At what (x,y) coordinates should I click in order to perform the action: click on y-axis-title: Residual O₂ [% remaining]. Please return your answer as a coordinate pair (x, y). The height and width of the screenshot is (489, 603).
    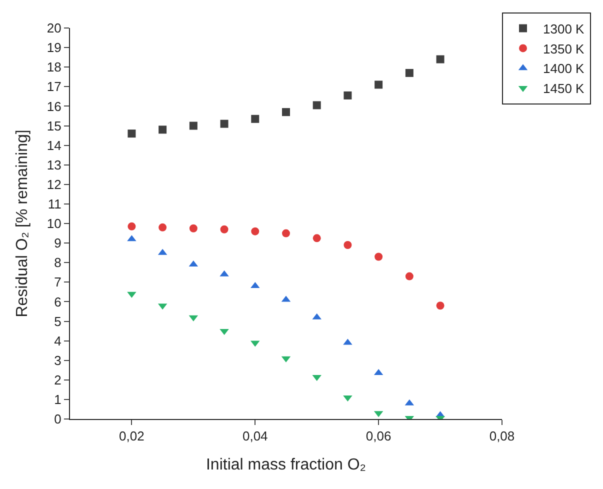
    Looking at the image, I should click on (22, 224).